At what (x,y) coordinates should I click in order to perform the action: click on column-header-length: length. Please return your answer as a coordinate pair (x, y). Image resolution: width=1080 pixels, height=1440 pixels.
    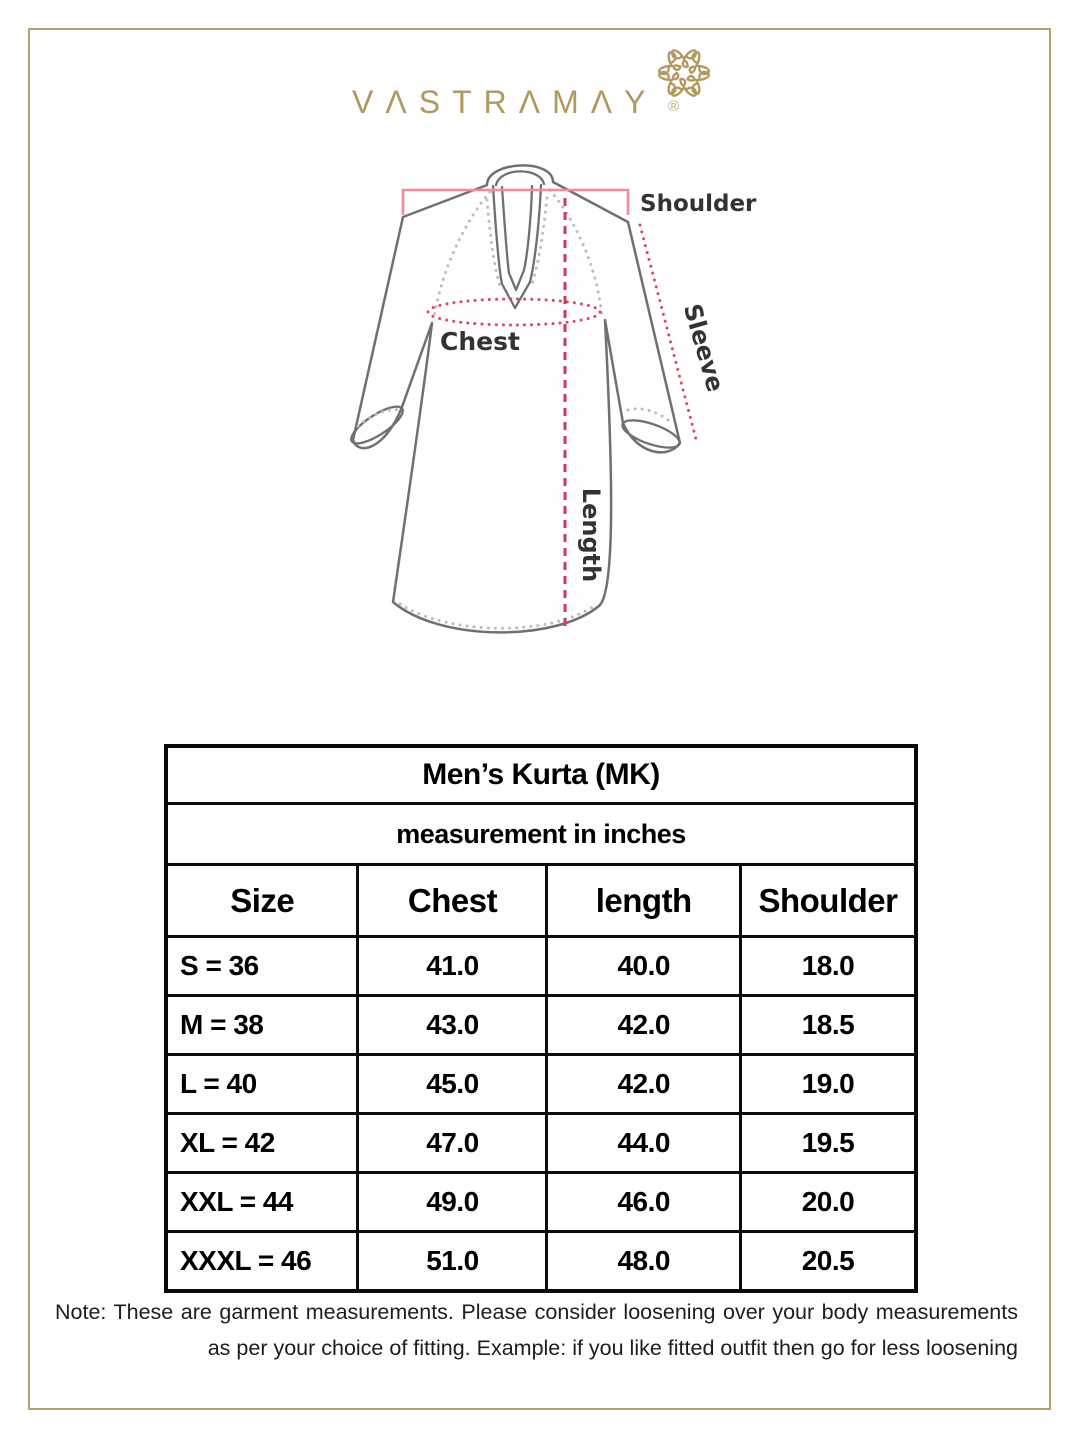
    Looking at the image, I should click on (643, 900).